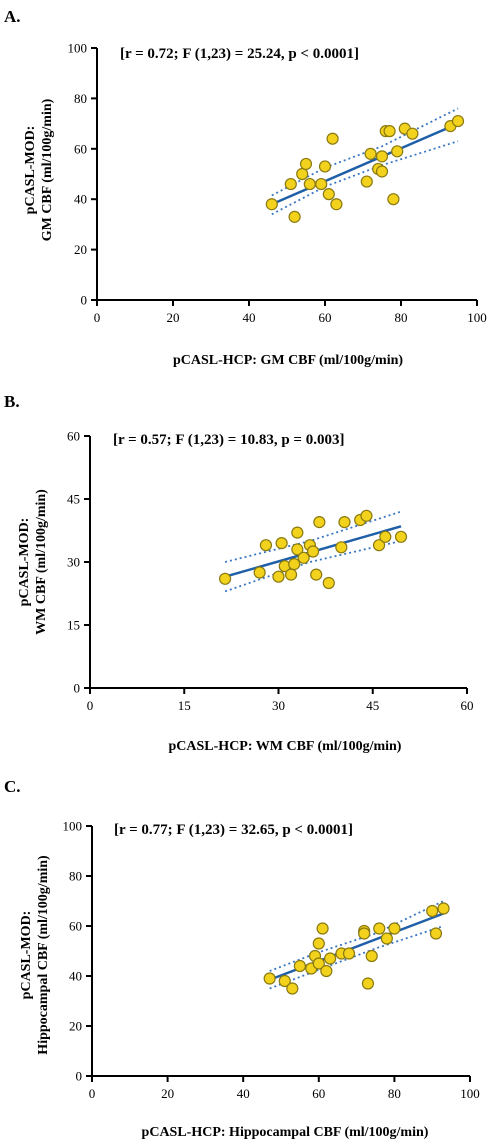 This screenshot has width=498, height=1144. What do you see at coordinates (90, 705) in the screenshot?
I see `panel-b-x-tick-label: 0` at bounding box center [90, 705].